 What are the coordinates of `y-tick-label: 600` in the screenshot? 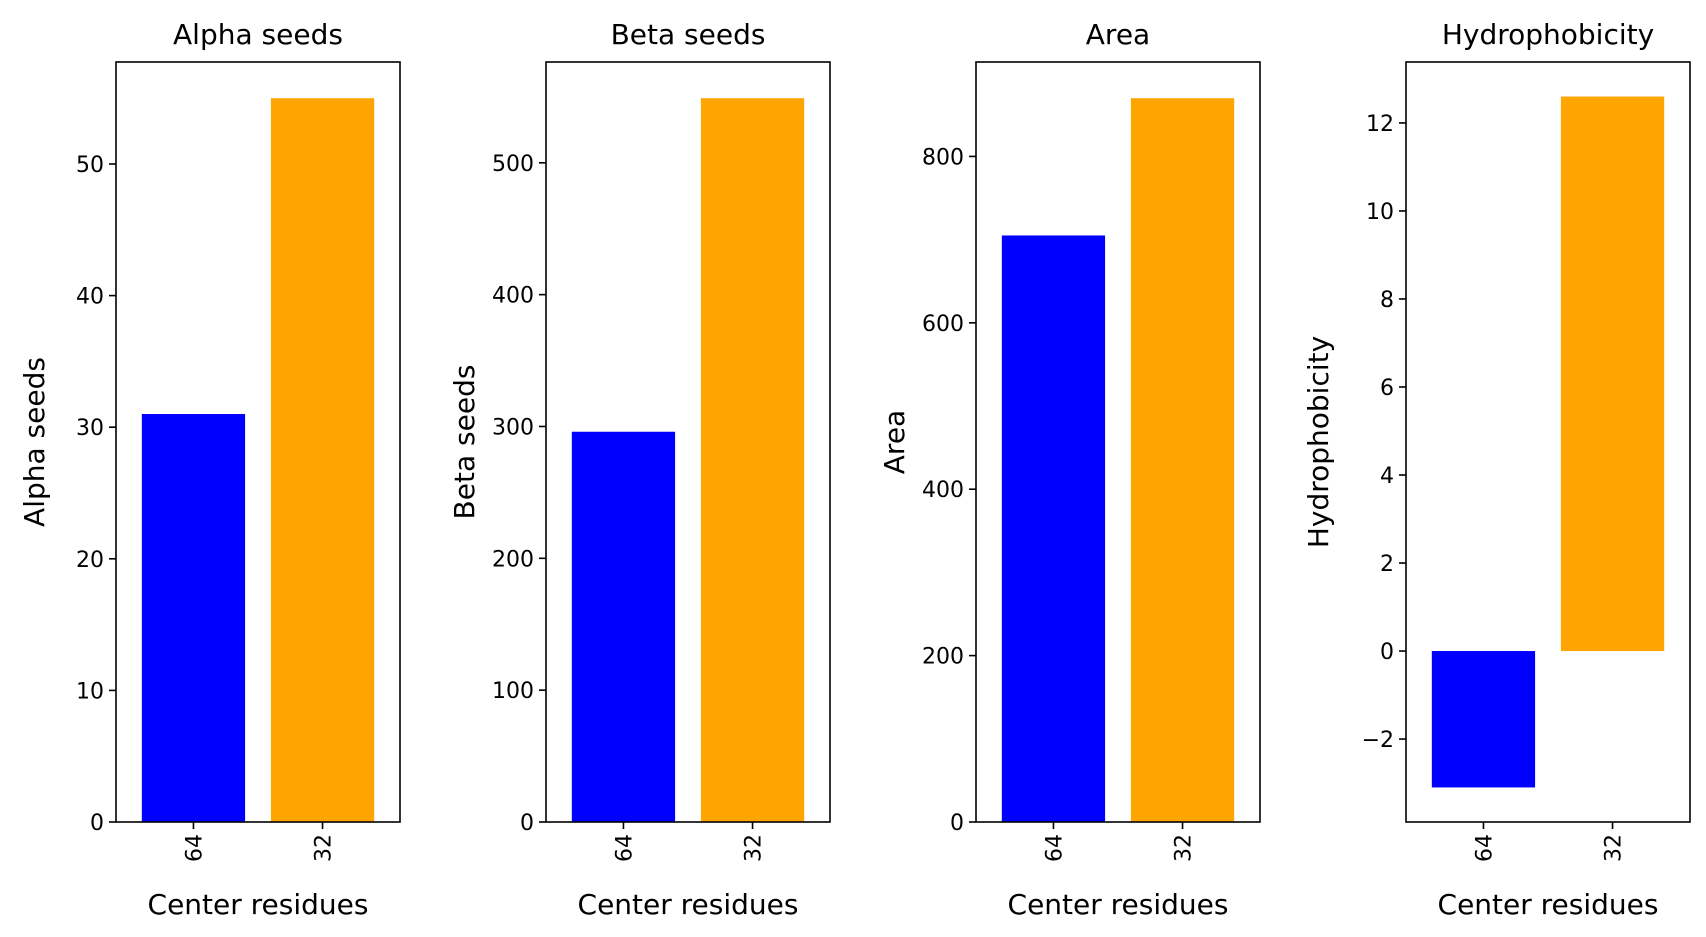 It's located at (943, 324).